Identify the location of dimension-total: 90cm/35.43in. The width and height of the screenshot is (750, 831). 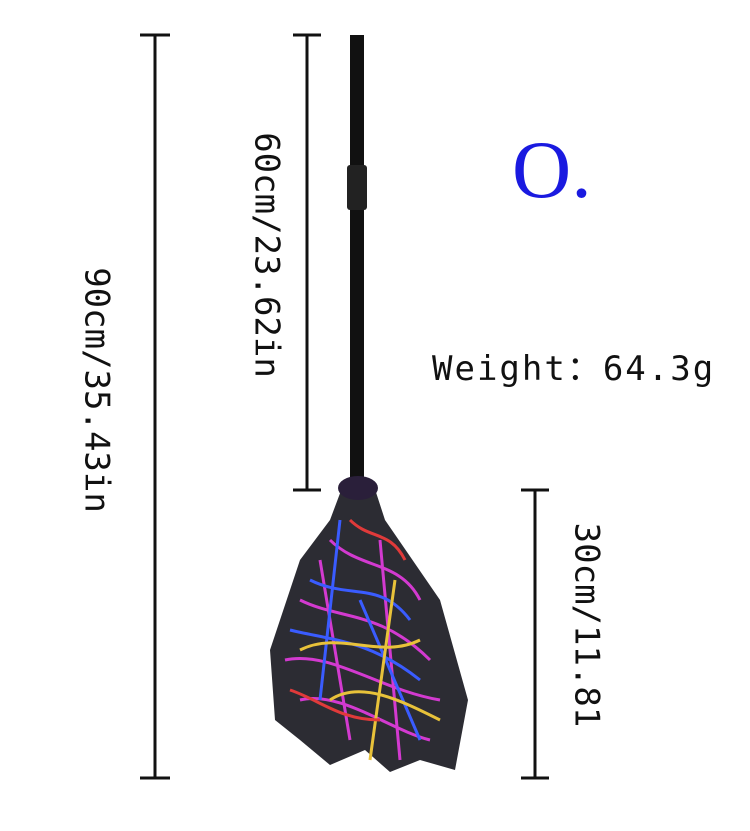
(123, 406).